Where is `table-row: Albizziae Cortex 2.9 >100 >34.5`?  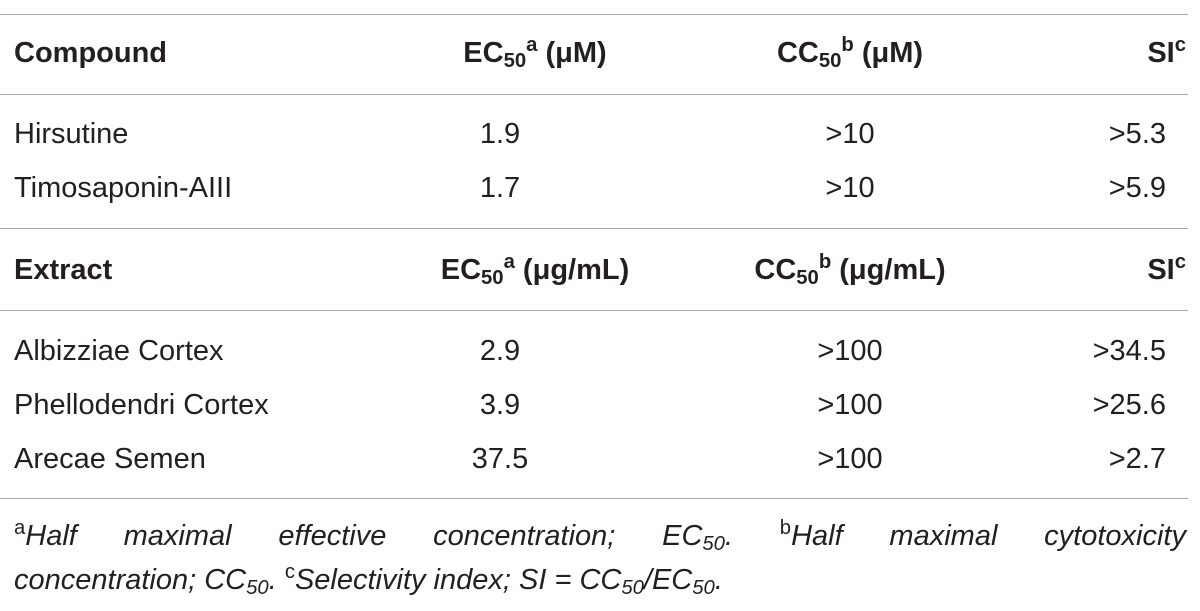
table-row: Albizziae Cortex 2.9 >100 >34.5 is located at coordinates (600, 351).